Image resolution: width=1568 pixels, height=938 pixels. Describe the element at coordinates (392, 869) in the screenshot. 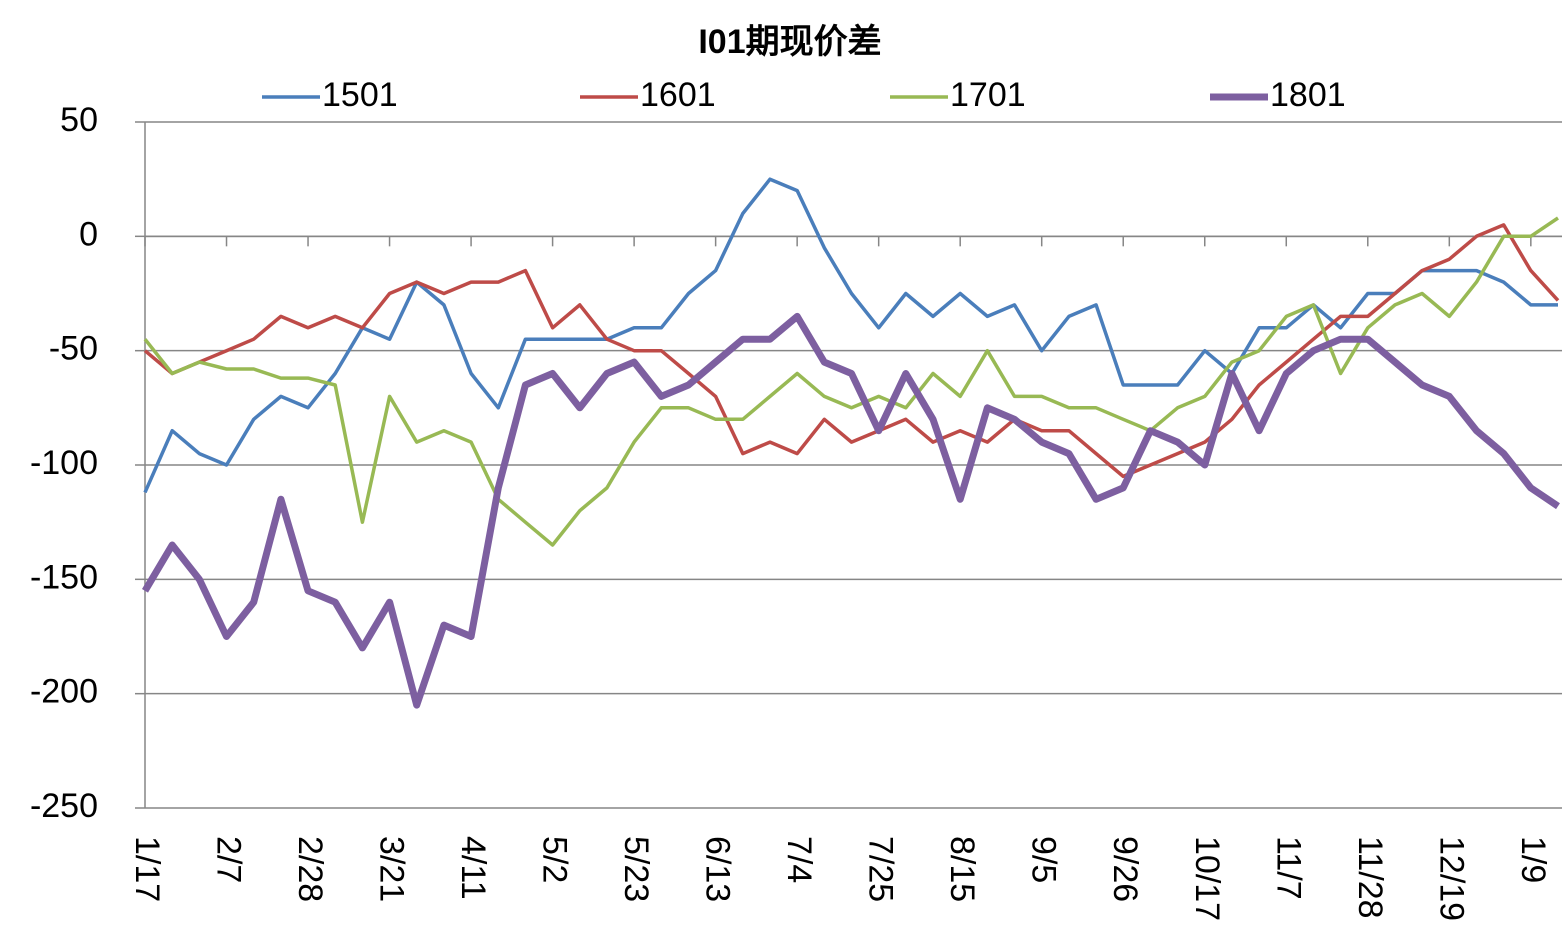

I see `x-tick-label: 3/21` at that location.